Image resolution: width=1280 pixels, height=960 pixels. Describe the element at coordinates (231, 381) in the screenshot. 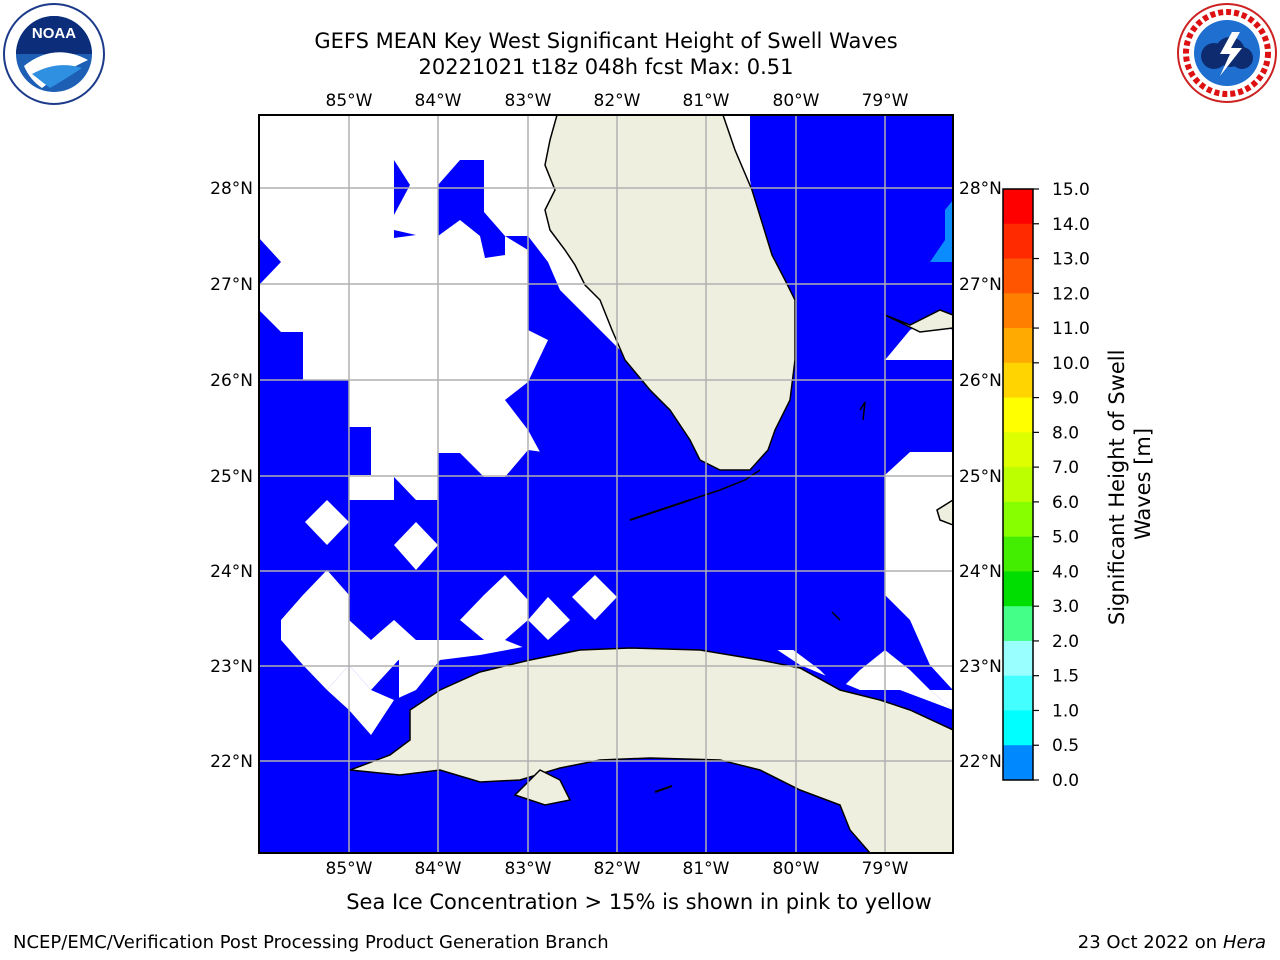

I see `lat-tick-left: 26°N` at that location.